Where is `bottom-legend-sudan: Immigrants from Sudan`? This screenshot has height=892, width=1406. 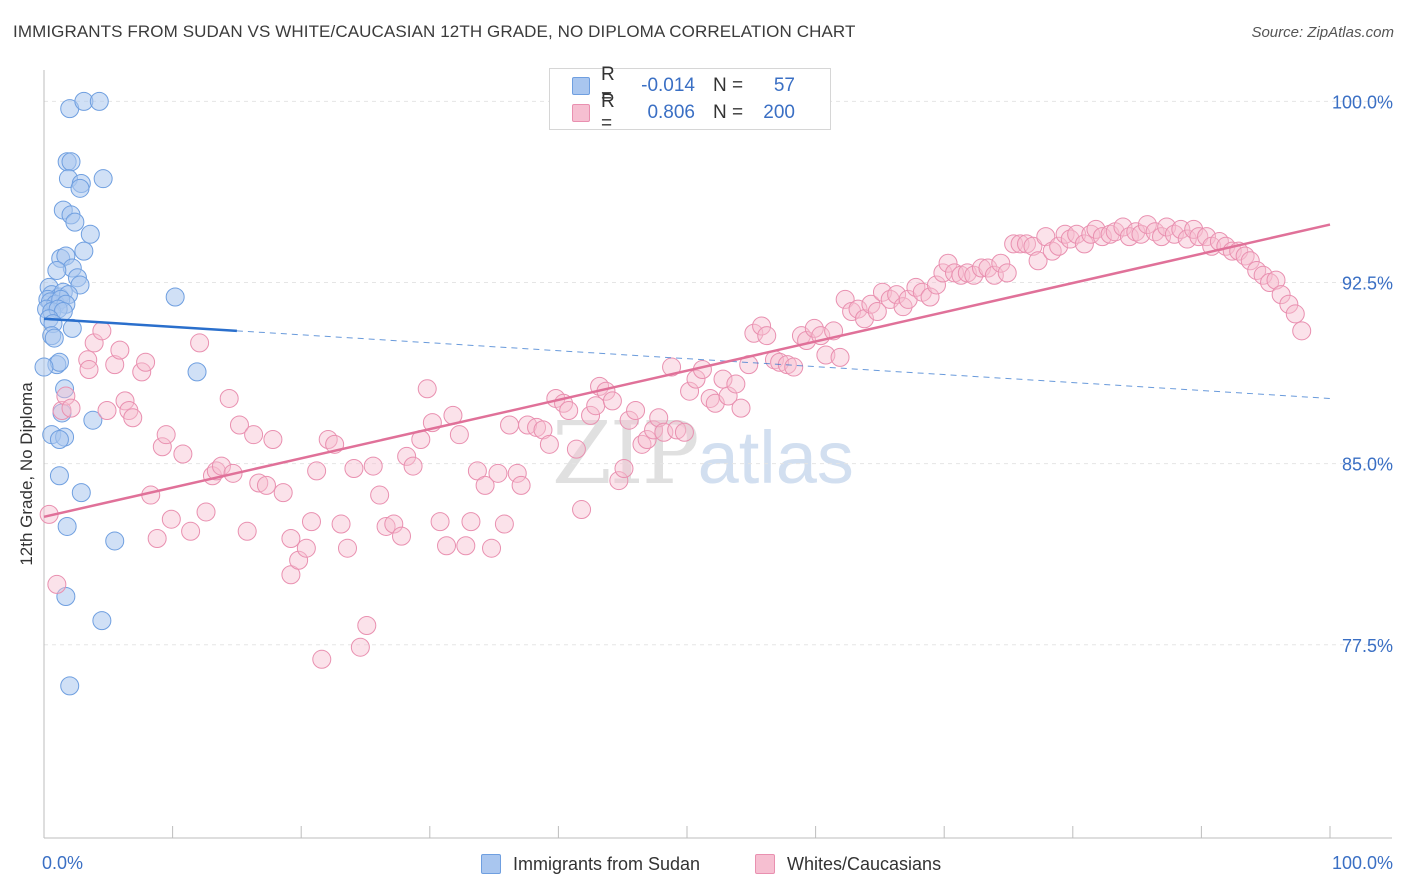 bottom-legend-sudan: Immigrants from Sudan is located at coordinates (590, 864).